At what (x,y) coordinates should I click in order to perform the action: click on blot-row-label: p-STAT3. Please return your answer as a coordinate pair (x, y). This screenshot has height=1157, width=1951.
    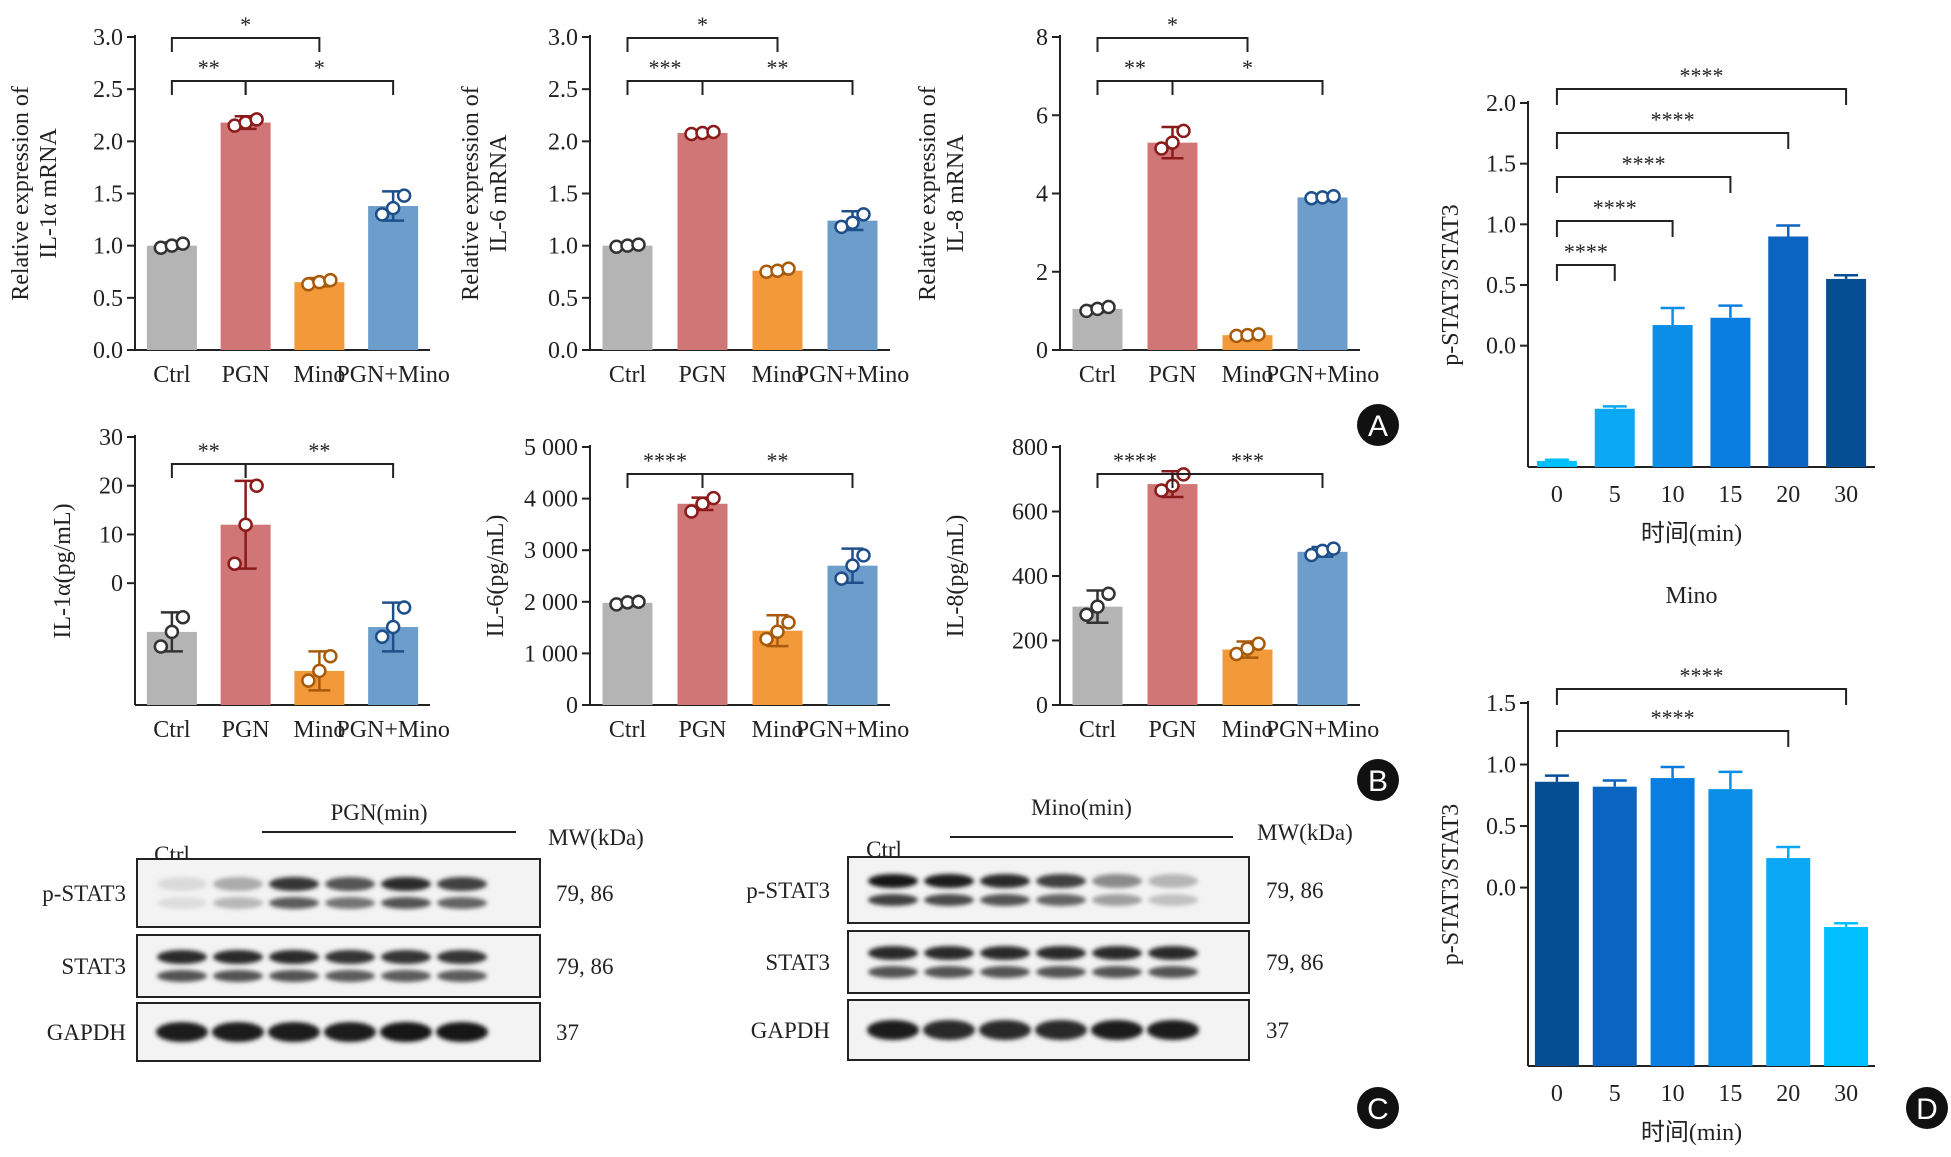
    Looking at the image, I should click on (84, 893).